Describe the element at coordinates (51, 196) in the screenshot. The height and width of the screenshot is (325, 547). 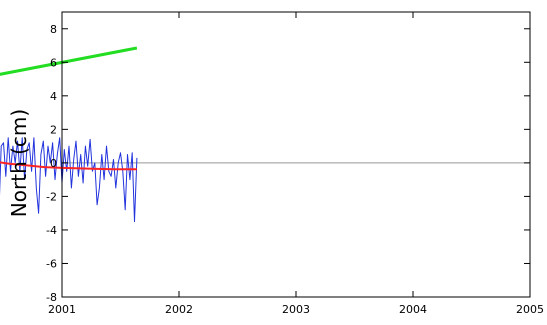
I see `y-tick-label: -2` at that location.